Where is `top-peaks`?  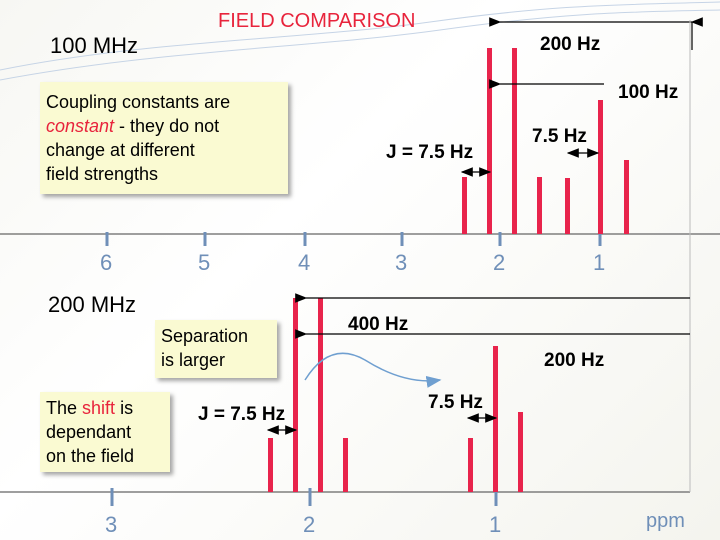 top-peaks is located at coordinates (545, 141).